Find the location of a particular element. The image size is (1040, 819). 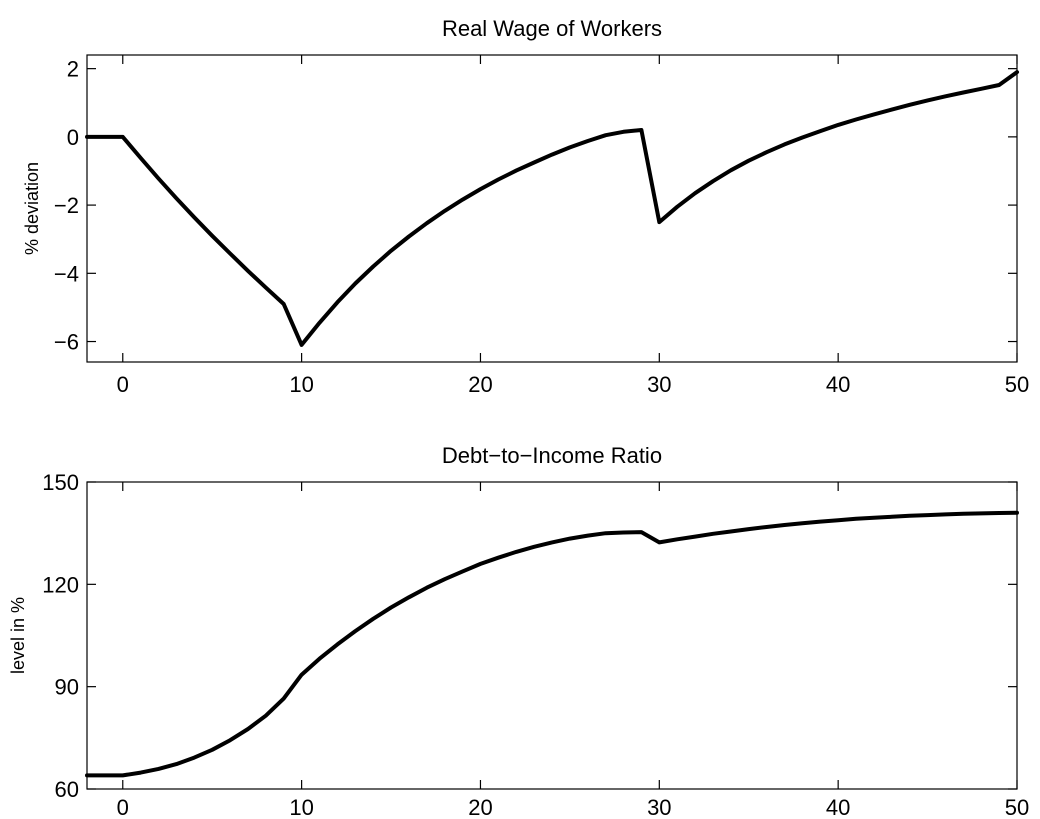

y-tick-label: −6 is located at coordinates (66, 342).